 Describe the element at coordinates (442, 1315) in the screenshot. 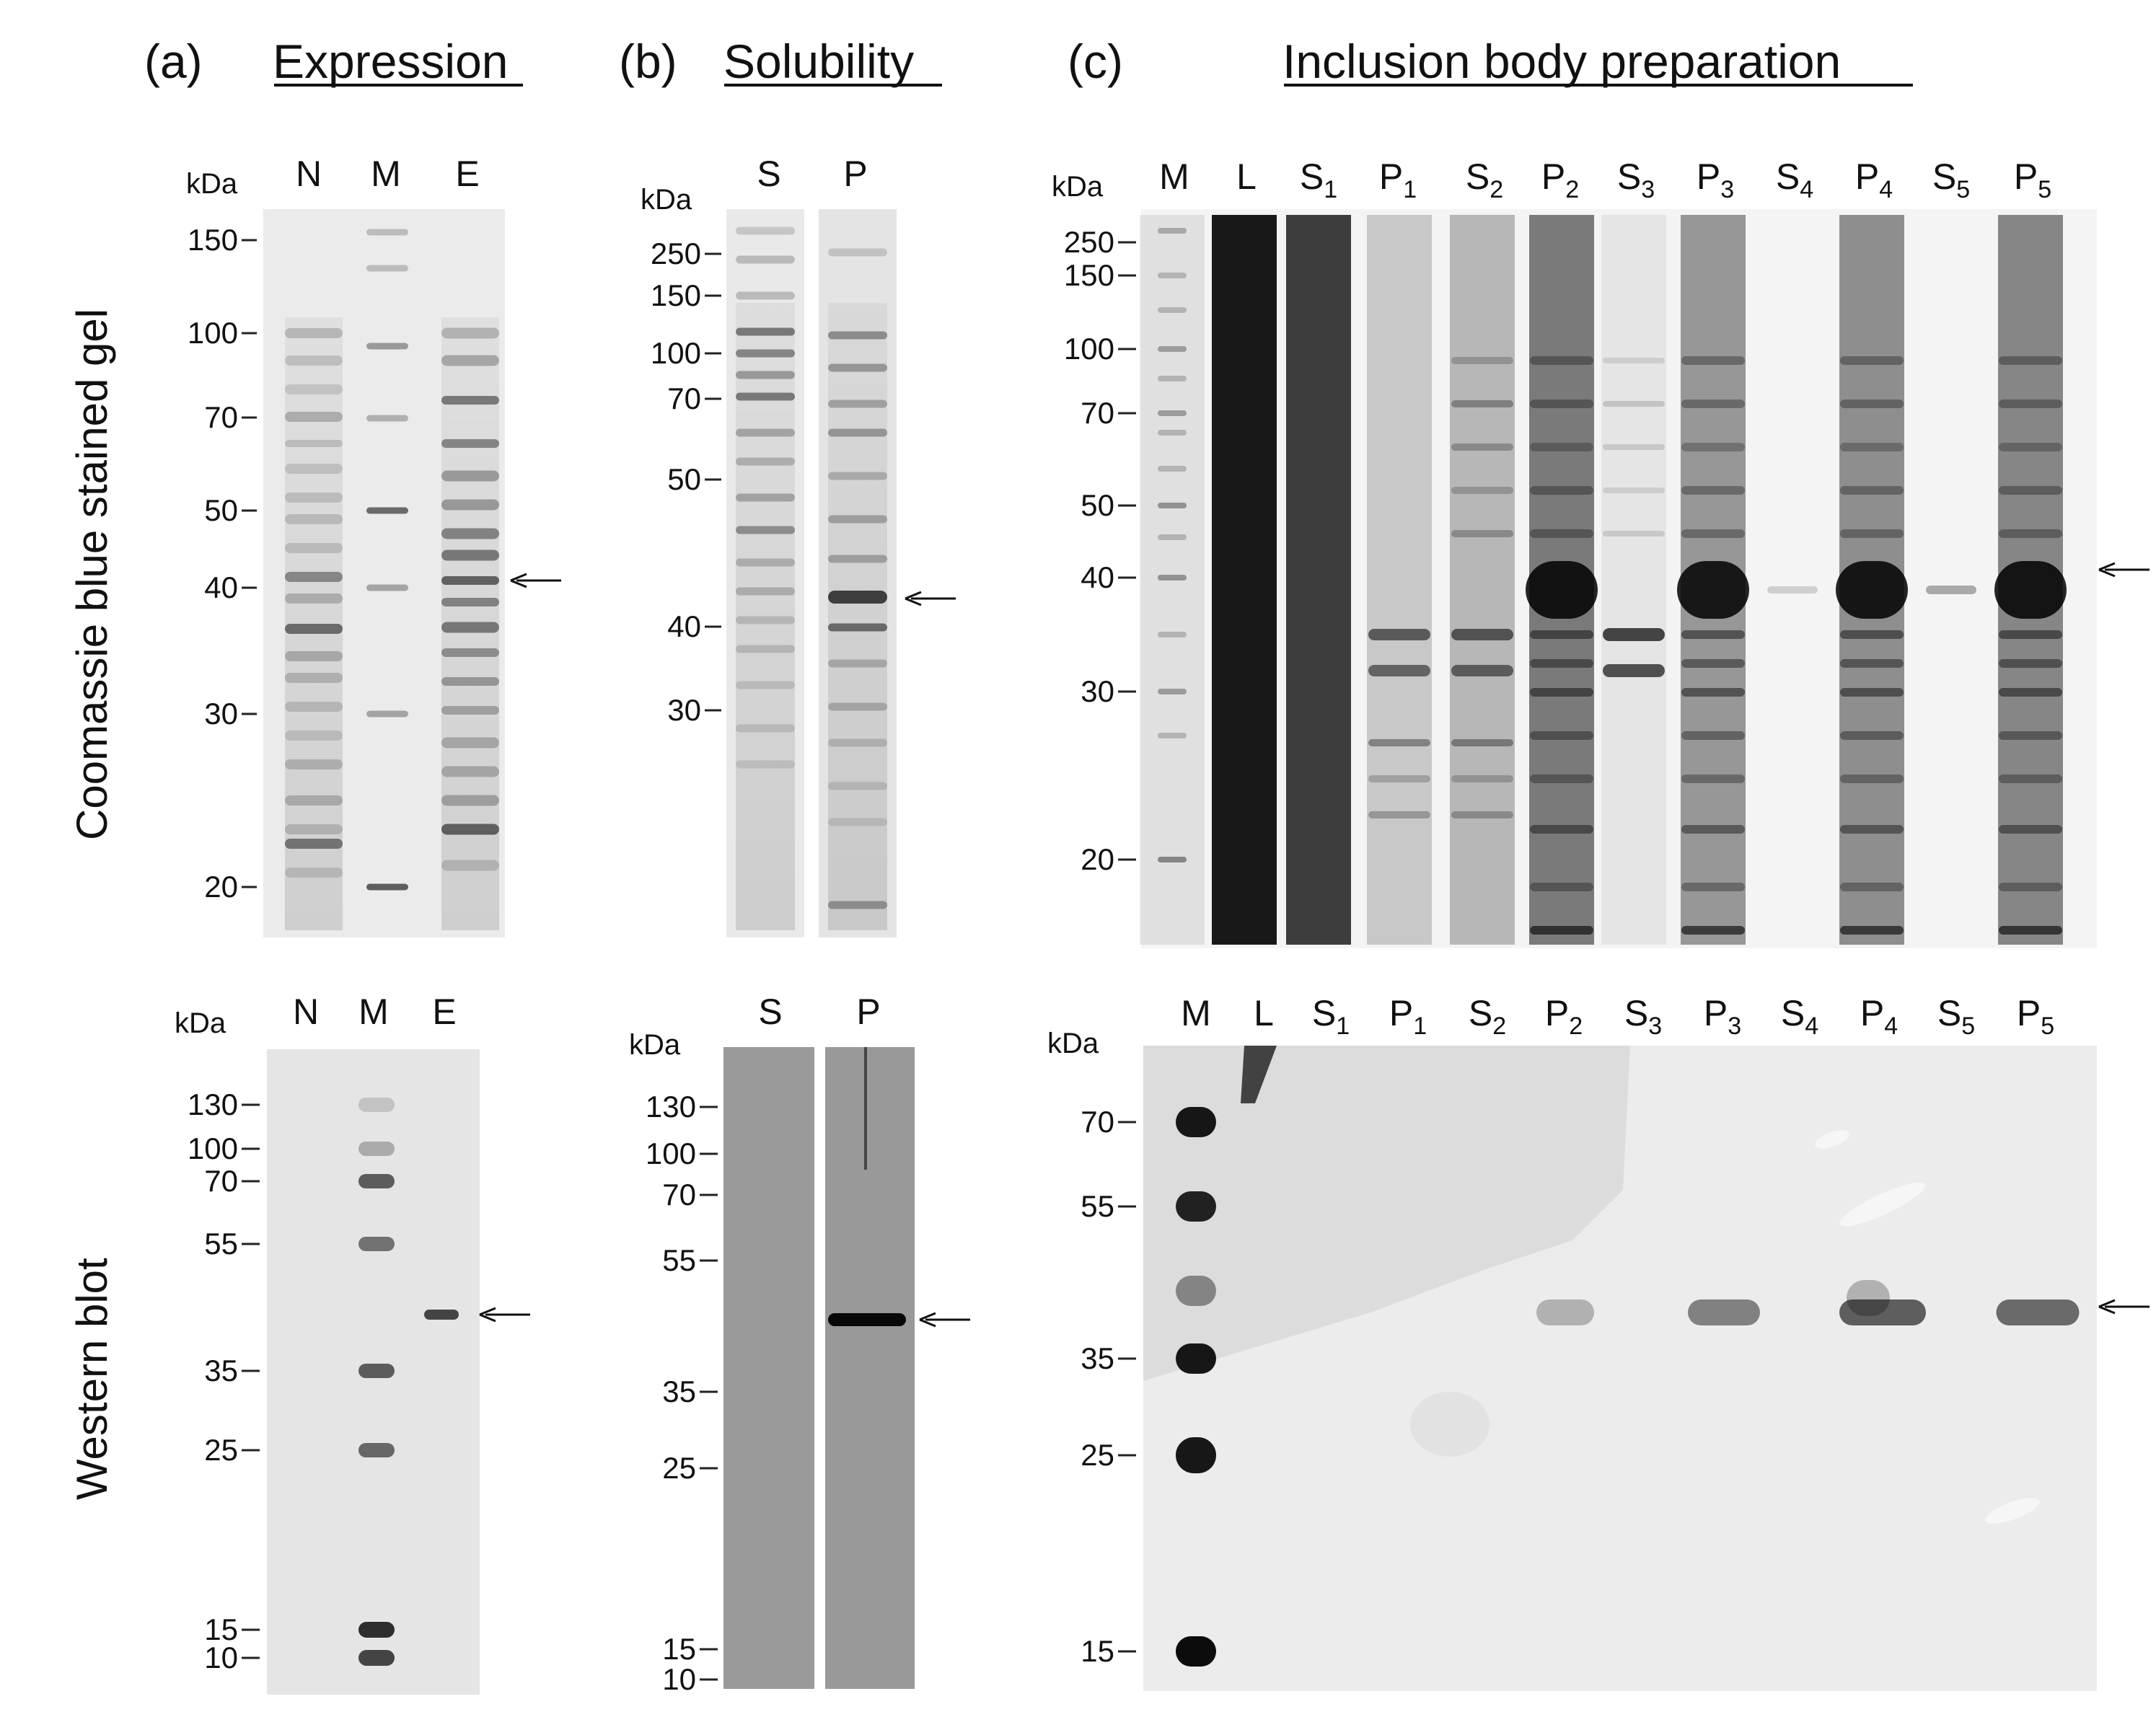

I see `a-blot-band-e` at that location.